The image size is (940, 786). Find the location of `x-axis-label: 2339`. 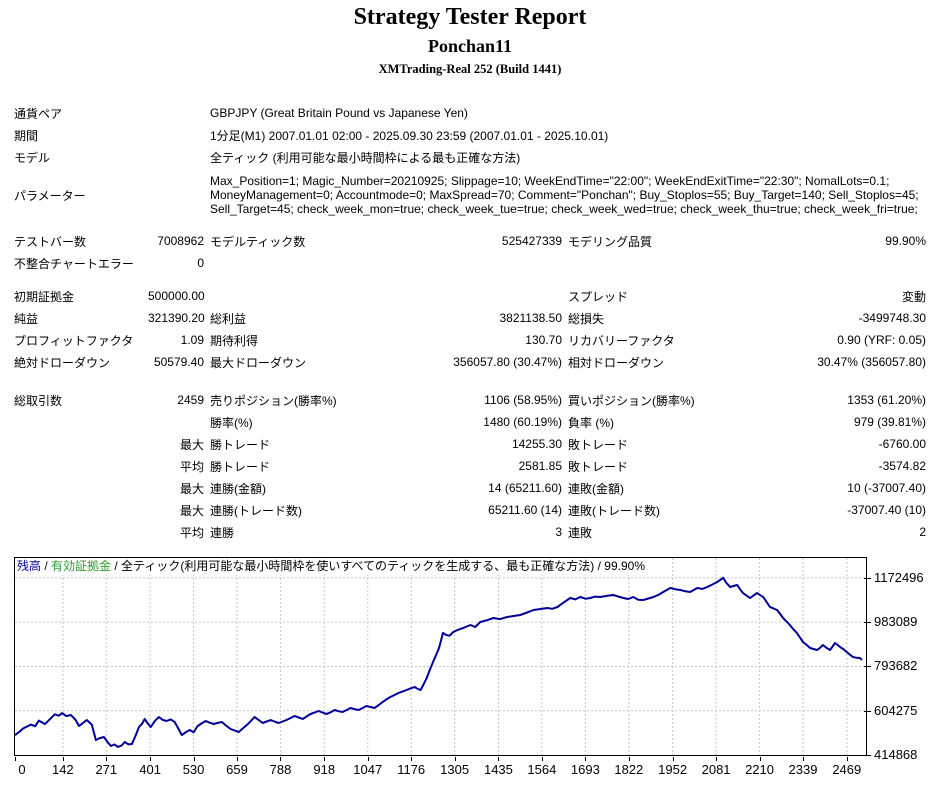

x-axis-label: 2339 is located at coordinates (803, 769).